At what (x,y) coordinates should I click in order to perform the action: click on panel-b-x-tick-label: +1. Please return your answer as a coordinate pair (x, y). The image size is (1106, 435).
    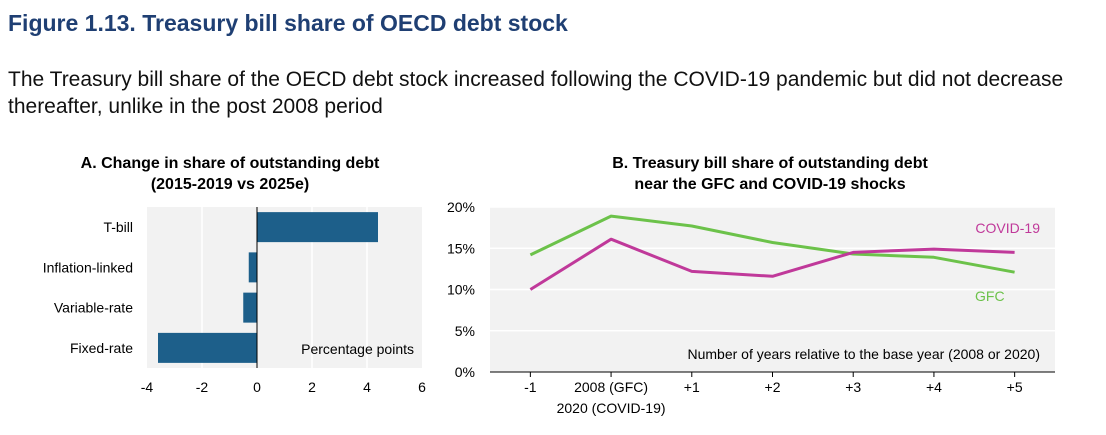
    Looking at the image, I should click on (692, 387).